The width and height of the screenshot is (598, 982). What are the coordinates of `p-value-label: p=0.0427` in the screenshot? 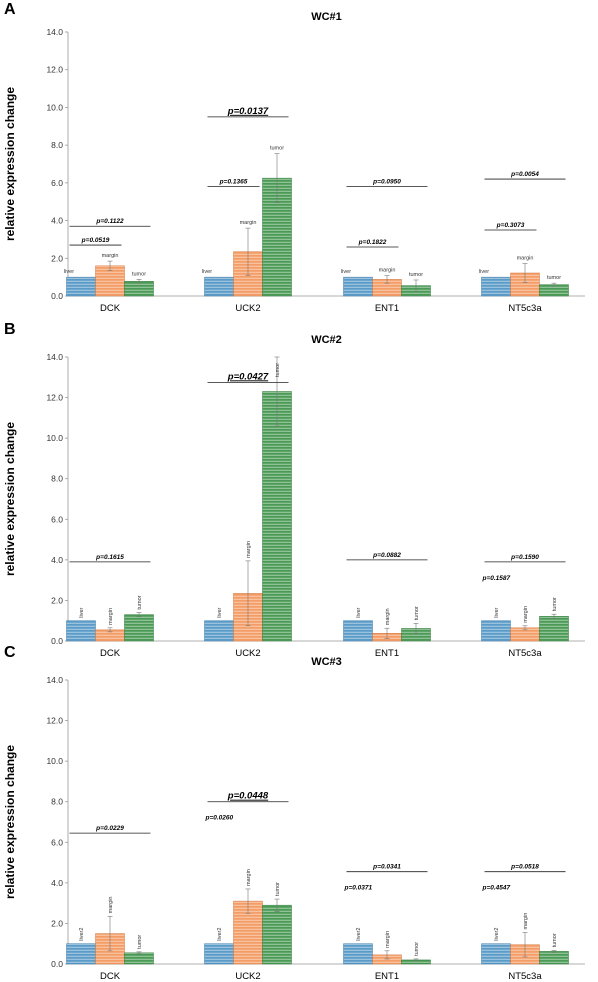 It's located at (248, 376).